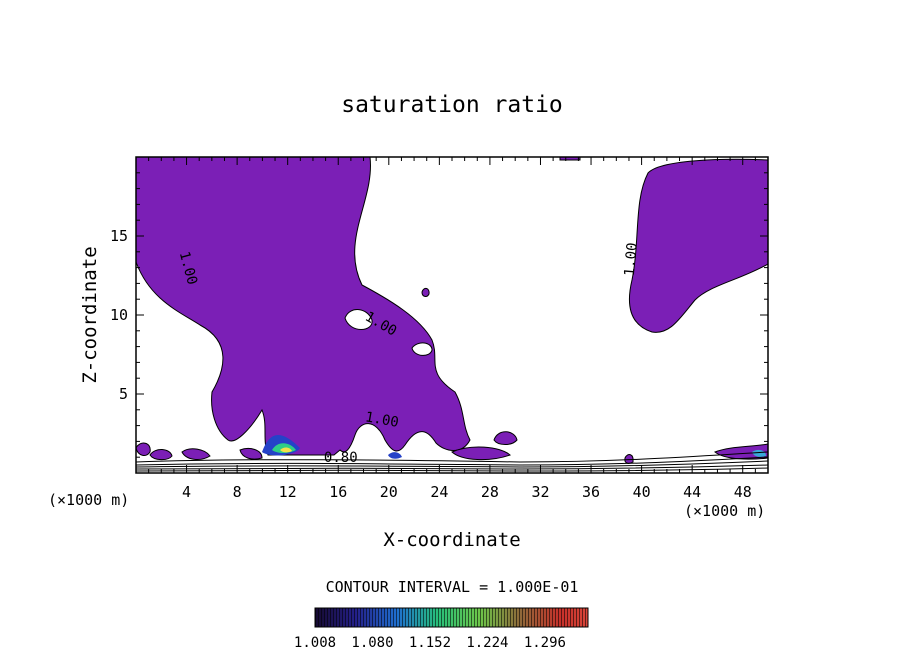  Describe the element at coordinates (119, 315) in the screenshot. I see `y-tick-label: 10` at that location.